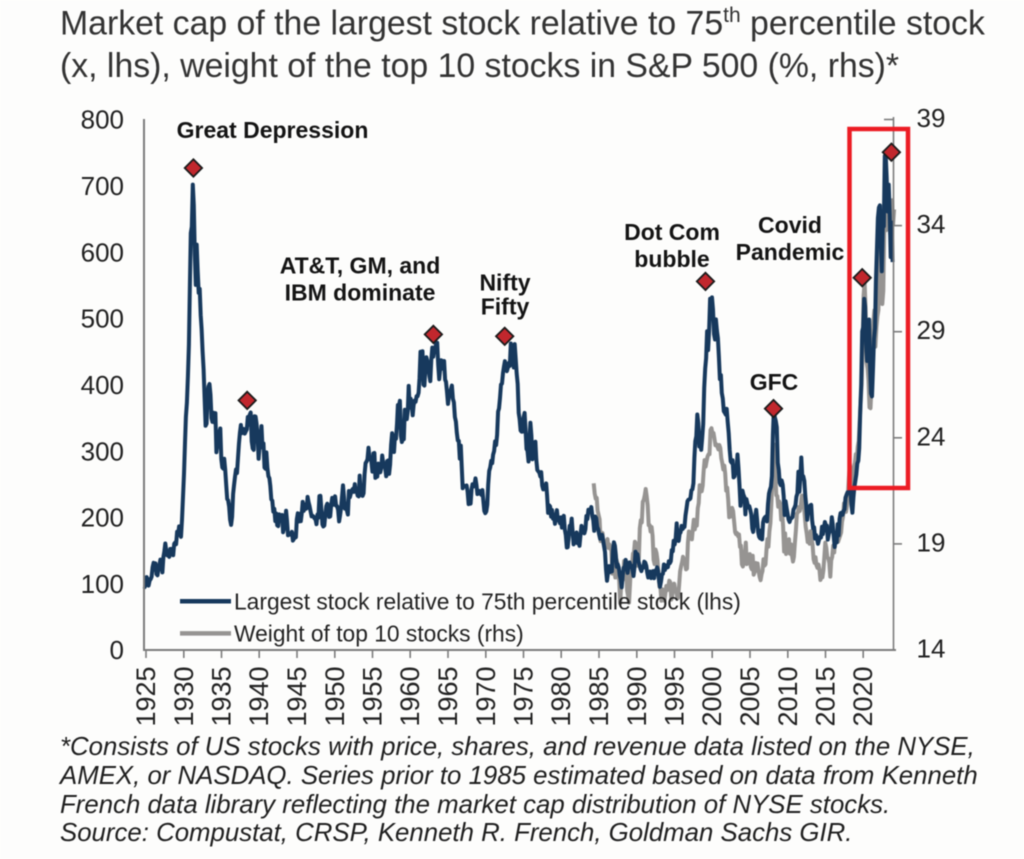  Describe the element at coordinates (599, 696) in the screenshot. I see `svg-text: 1985` at that location.